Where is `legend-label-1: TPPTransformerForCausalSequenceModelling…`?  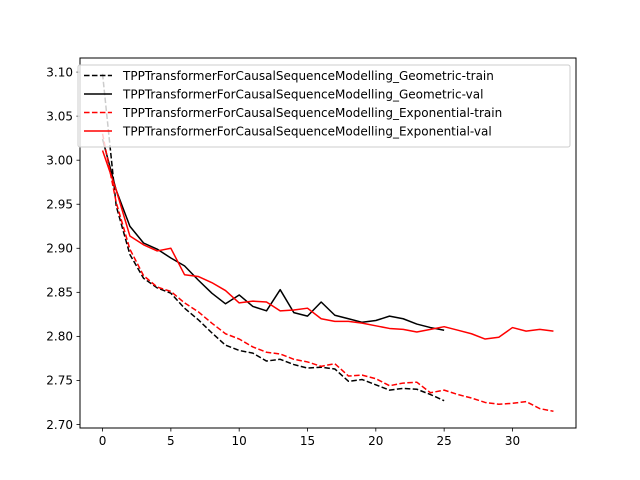
legend-label-1: TPPTransformerForCausalSequenceModelling… is located at coordinates (302, 94).